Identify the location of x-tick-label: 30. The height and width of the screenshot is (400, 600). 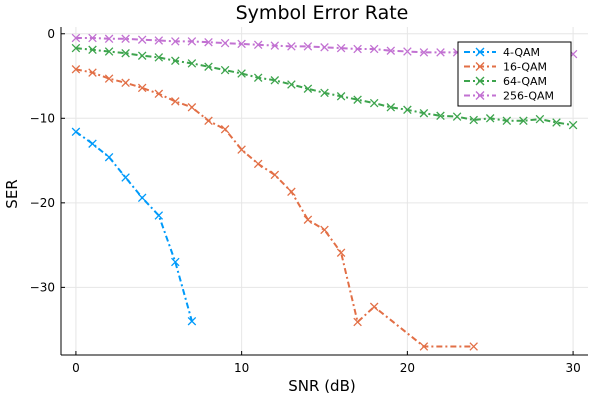
(572, 368).